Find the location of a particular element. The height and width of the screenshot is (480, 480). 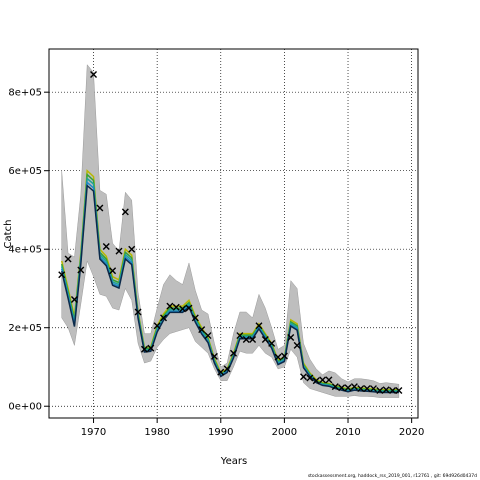

observed-point-1970 is located at coordinates (94, 75).